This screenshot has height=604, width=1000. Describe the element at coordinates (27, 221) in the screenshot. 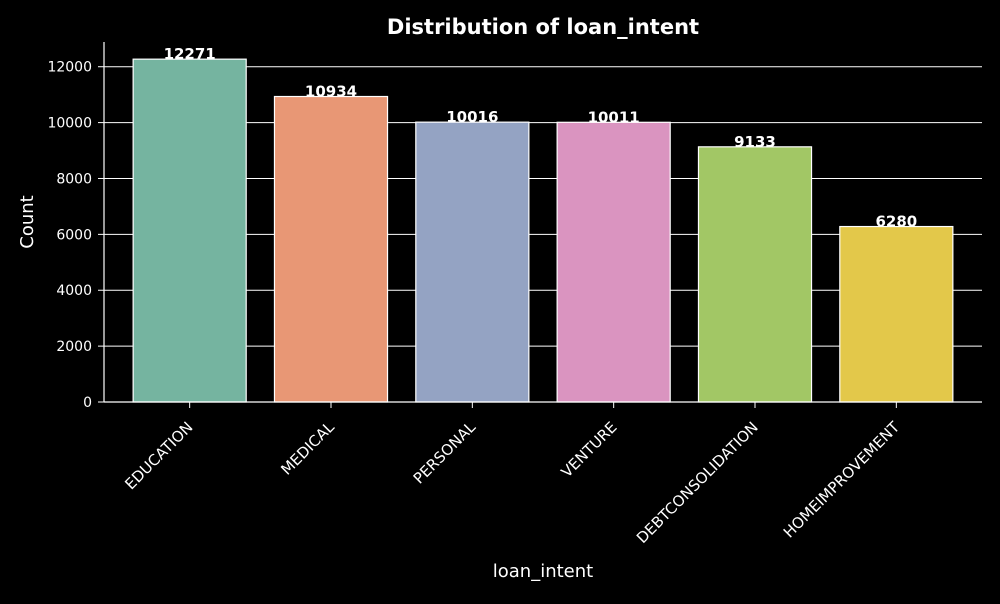

I see `y-axis-label: Count` at that location.